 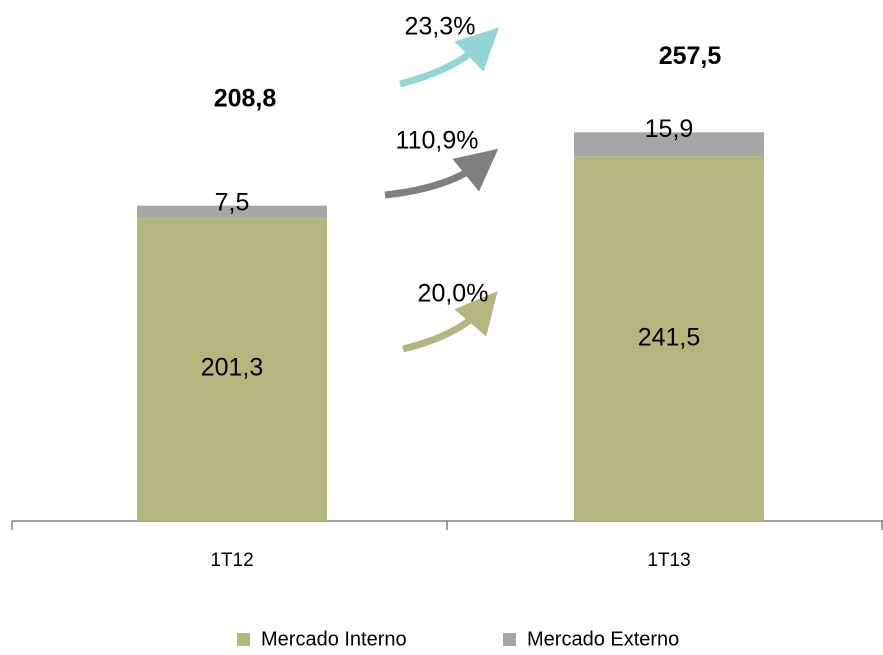 What do you see at coordinates (232, 202) in the screenshot?
I see `value-label: 7,5` at bounding box center [232, 202].